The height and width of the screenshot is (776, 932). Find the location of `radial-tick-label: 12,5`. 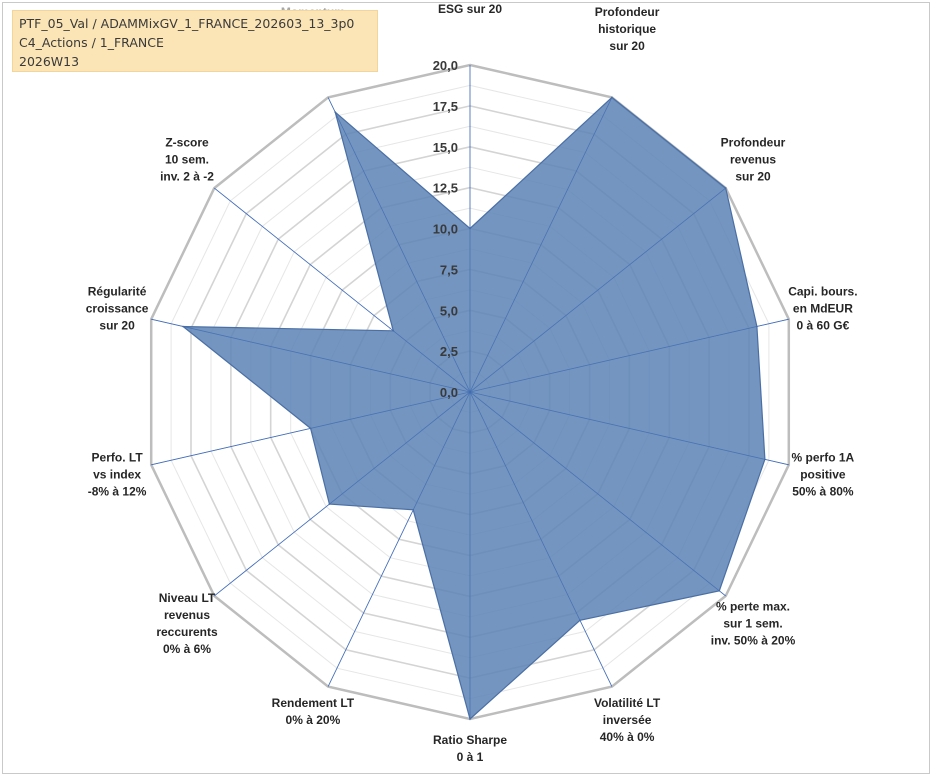

radial-tick-label: 12,5 is located at coordinates (445, 188).